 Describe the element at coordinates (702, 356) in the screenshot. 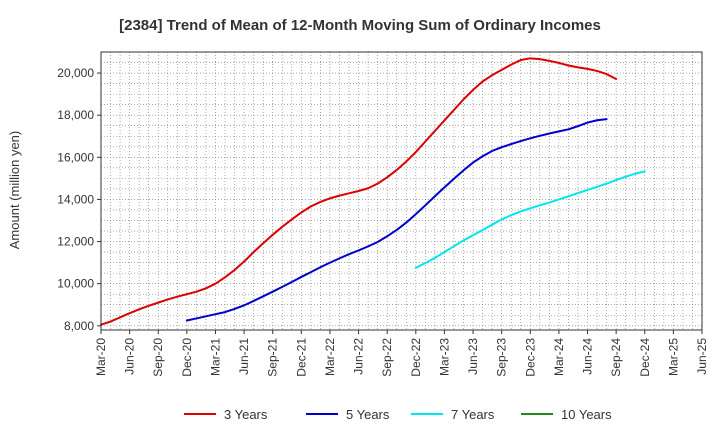

I see `x-tick-label: Jun-25` at that location.